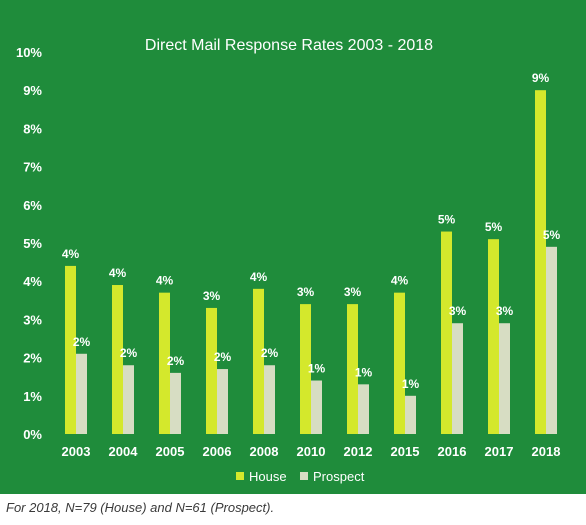 Image resolution: width=586 pixels, height=525 pixels. What do you see at coordinates (212, 296) in the screenshot?
I see `data-label-house-2006: 3%` at bounding box center [212, 296].